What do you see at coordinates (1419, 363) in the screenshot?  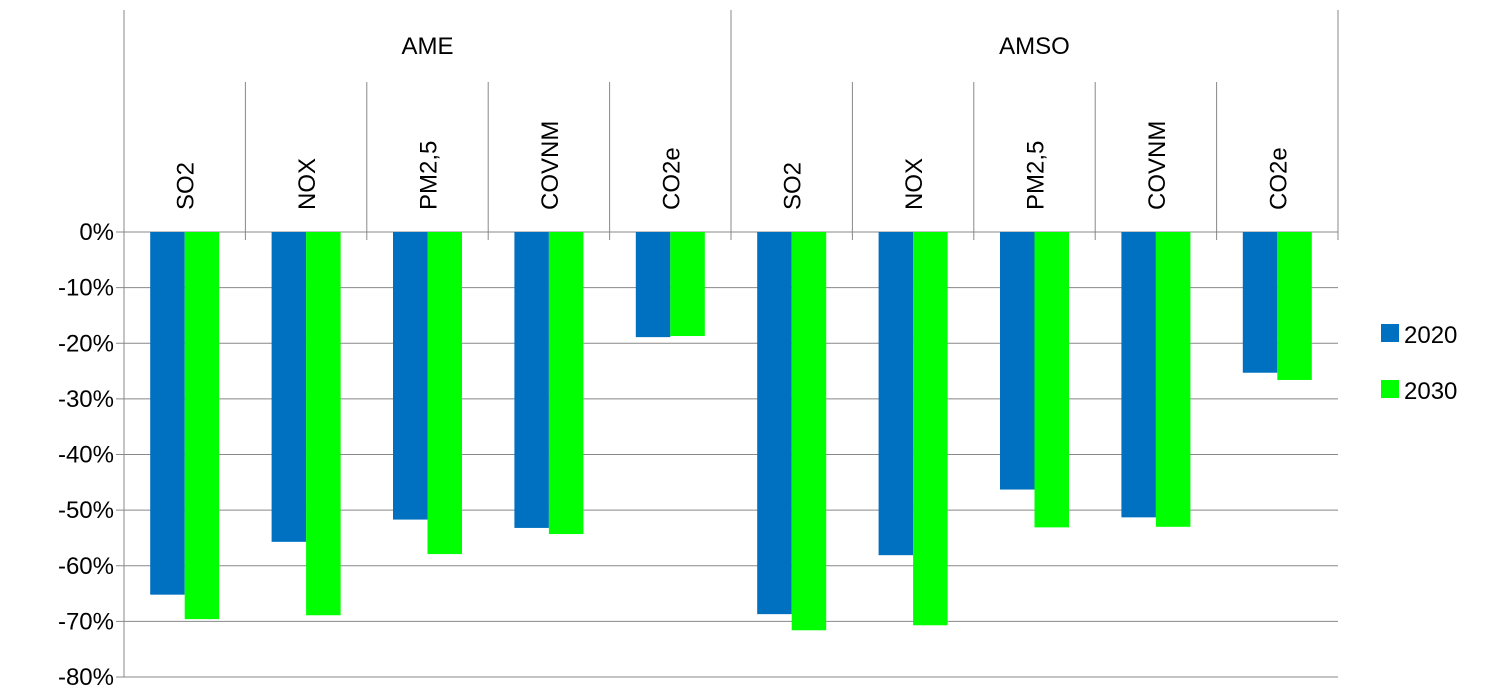 I see `legend: 2020 2030` at bounding box center [1419, 363].